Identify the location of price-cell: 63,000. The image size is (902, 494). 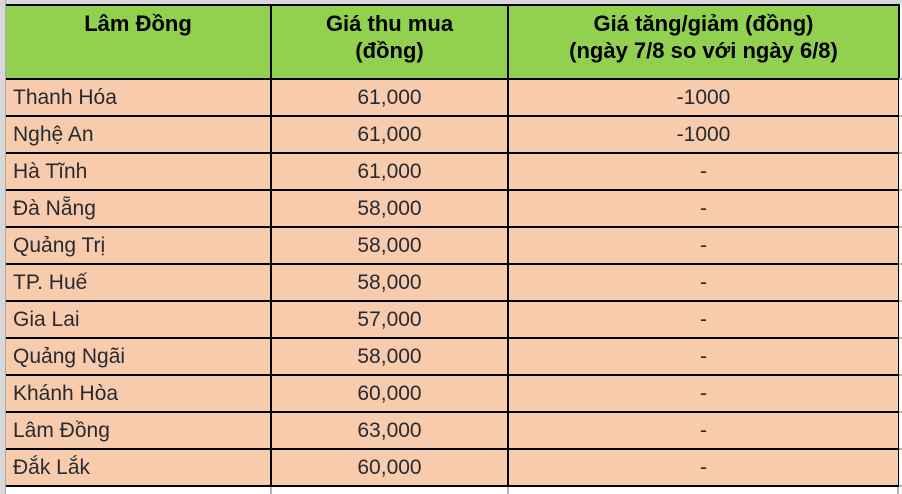
(389, 430).